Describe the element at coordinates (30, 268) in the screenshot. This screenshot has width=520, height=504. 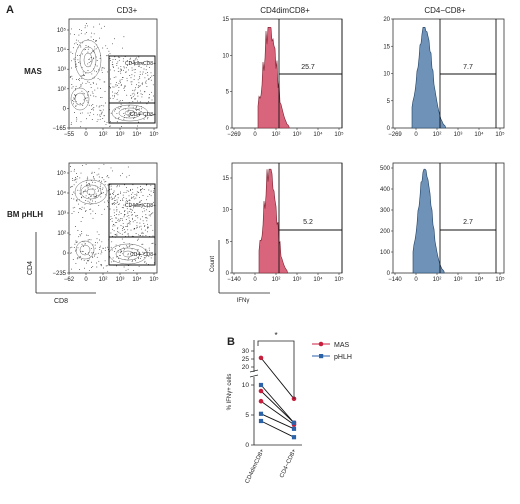
I see `axis-label-cd4: CD4` at that location.